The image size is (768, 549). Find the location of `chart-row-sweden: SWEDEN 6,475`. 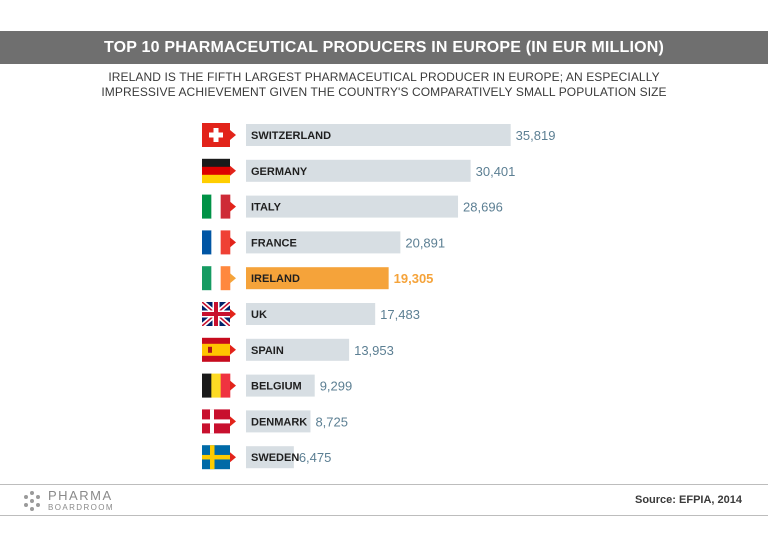

chart-row-sweden: SWEDEN 6,475 is located at coordinates (267, 457).